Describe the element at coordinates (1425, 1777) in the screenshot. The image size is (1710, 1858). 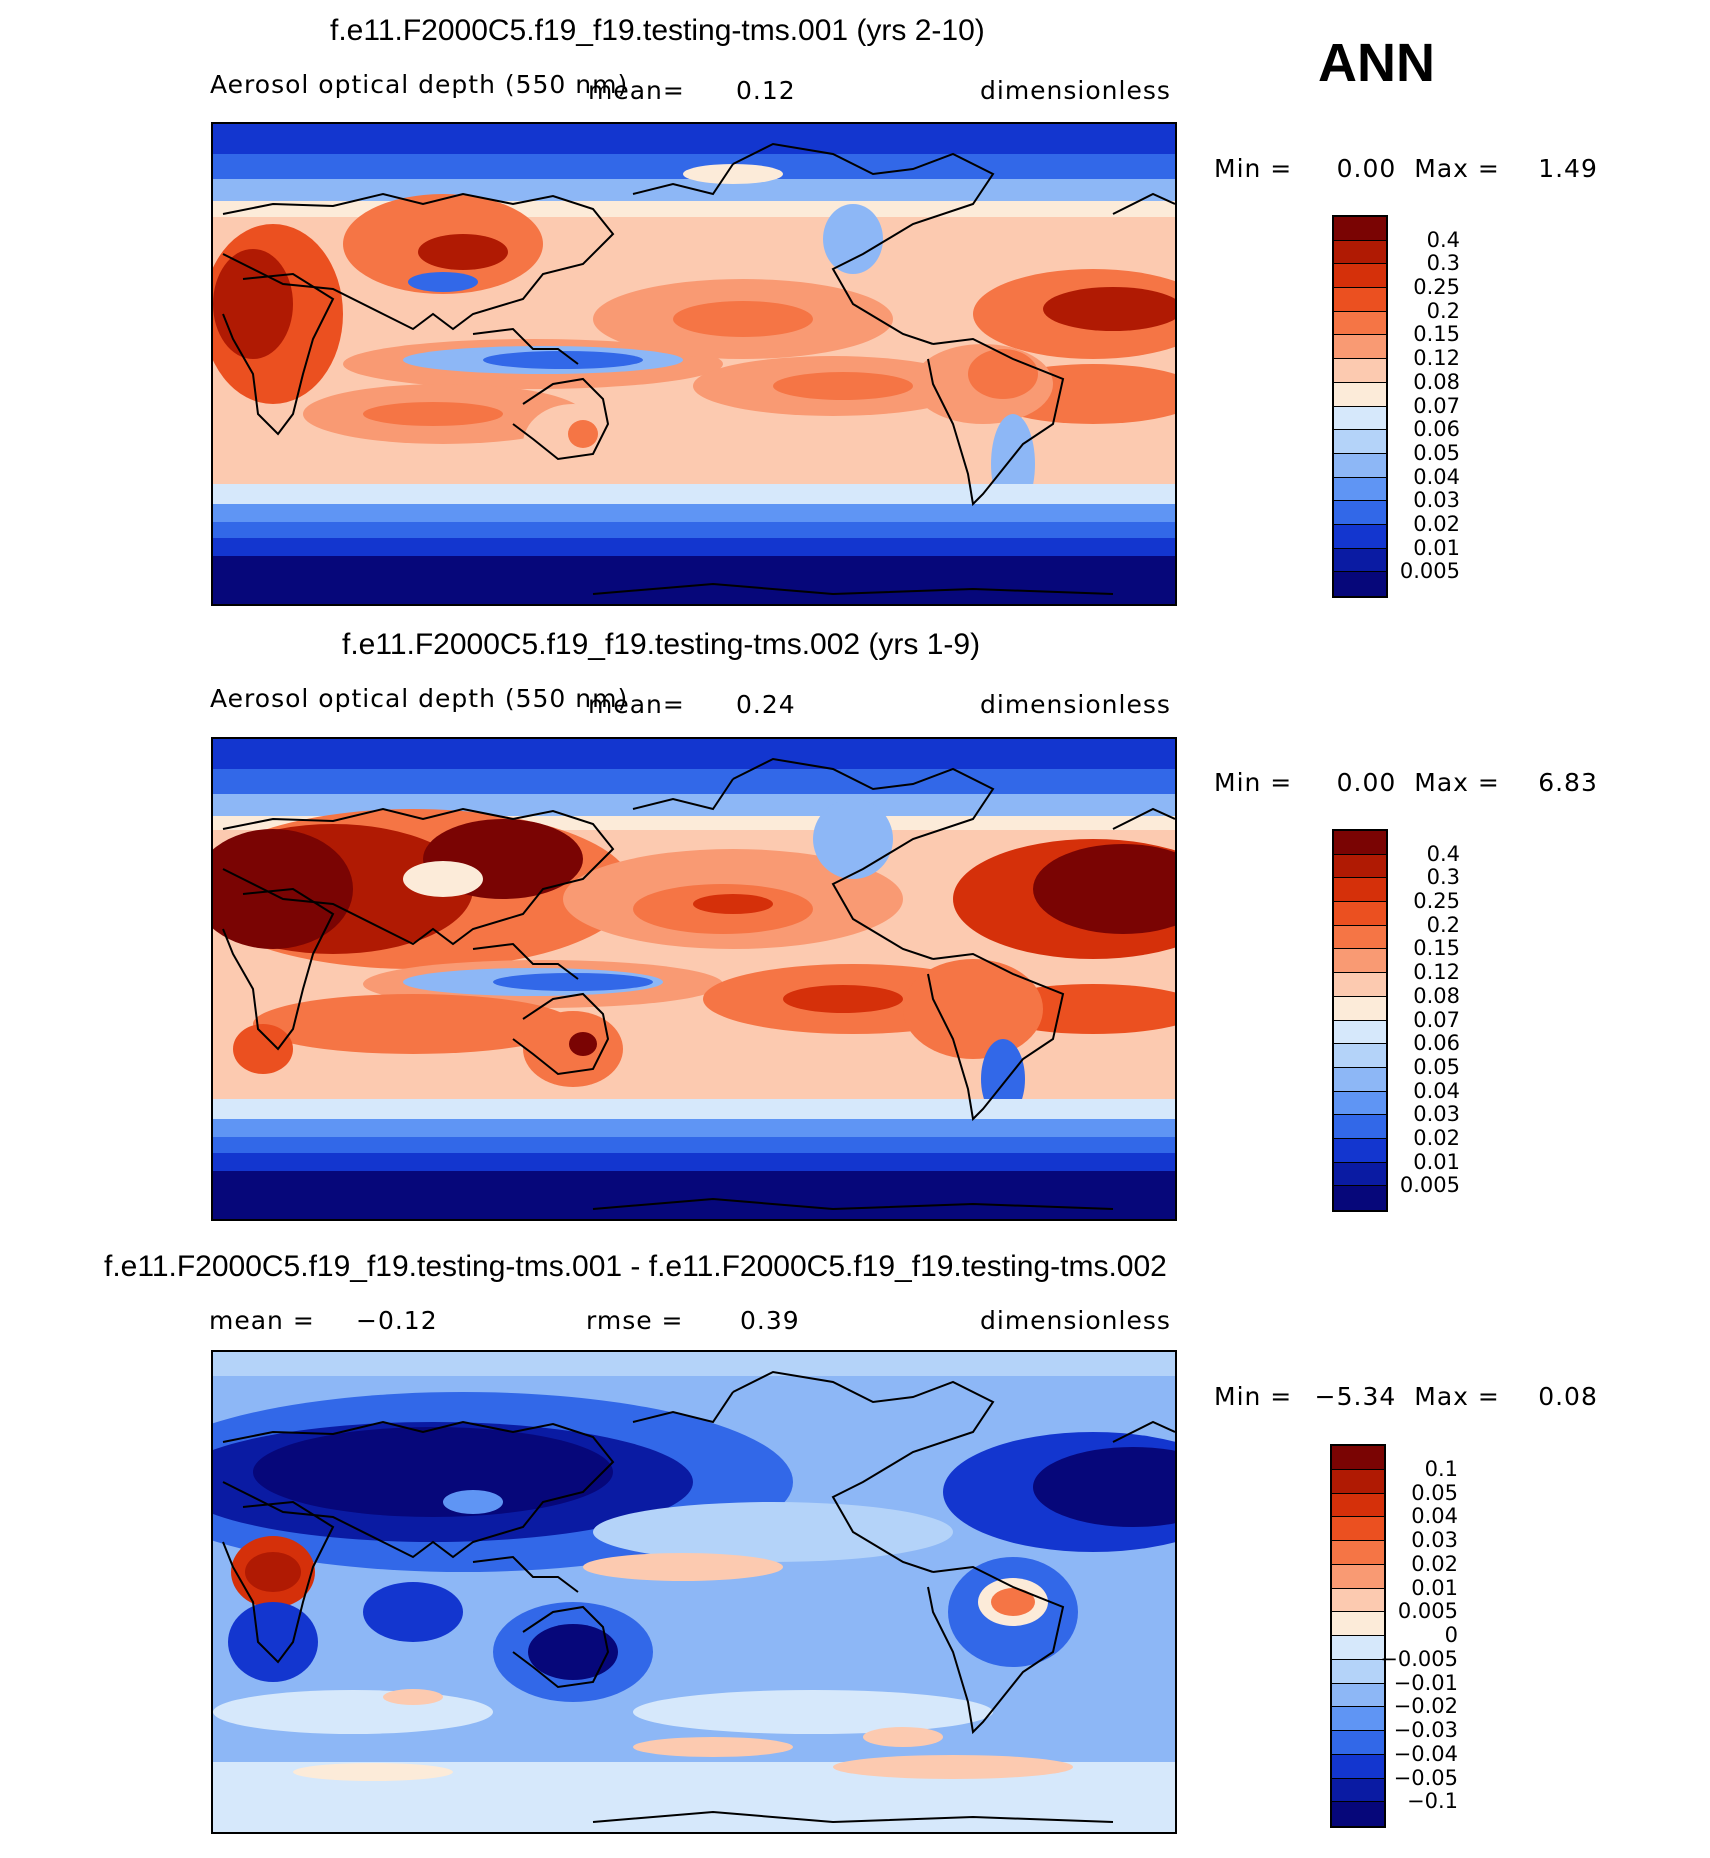
I see `colorbar-label: −0.05` at that location.